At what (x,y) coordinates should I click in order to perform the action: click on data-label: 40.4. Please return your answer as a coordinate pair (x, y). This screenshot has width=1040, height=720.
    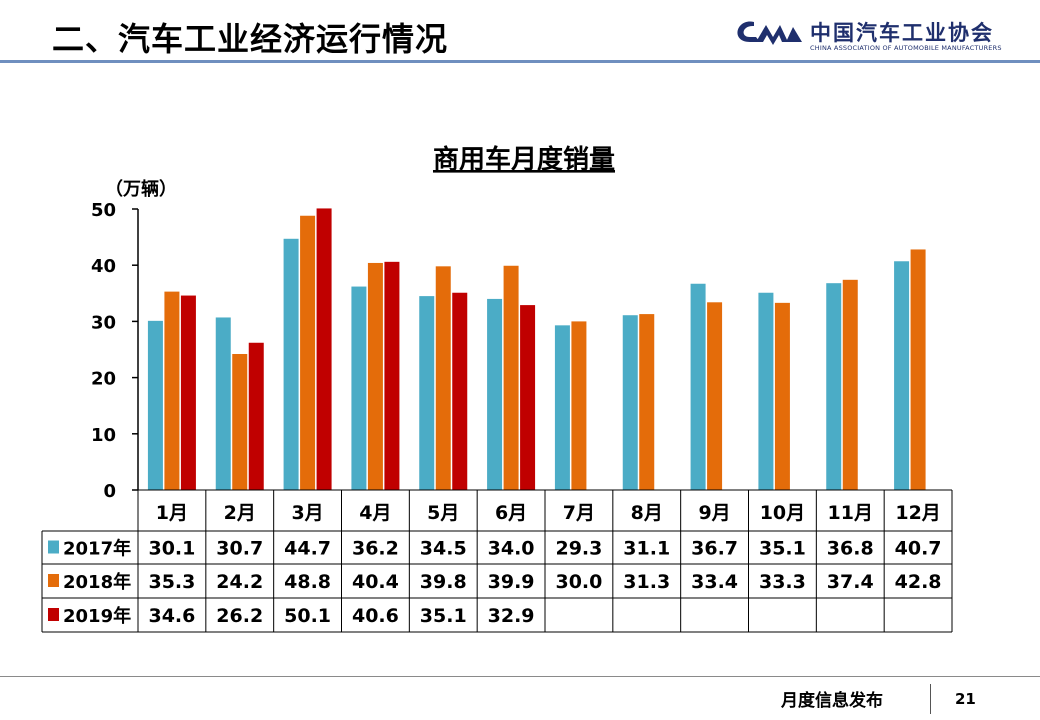
    Looking at the image, I should click on (375, 582).